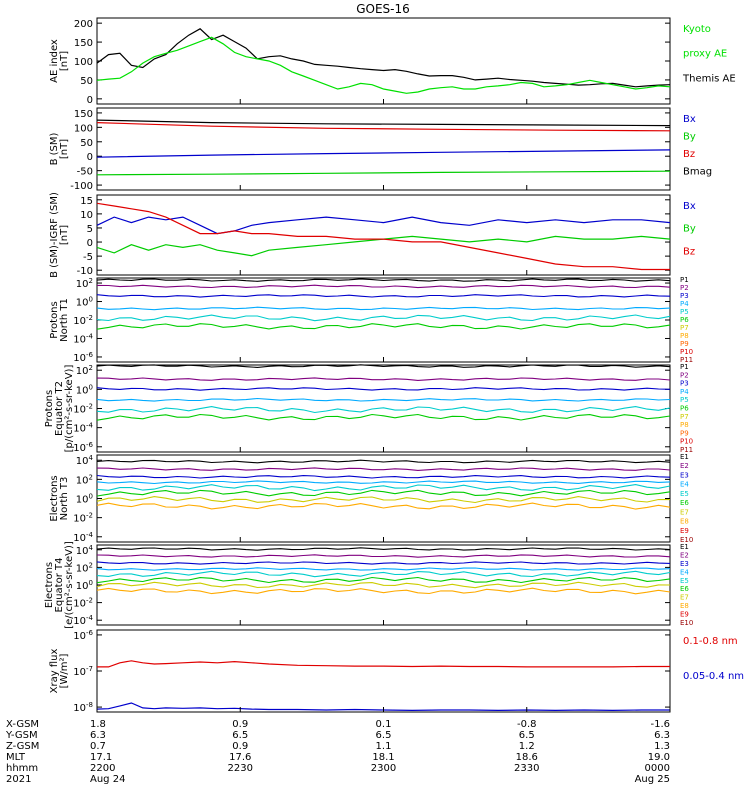 The image size is (750, 804). I want to click on plot-title: GOES-16, so click(383, 9).